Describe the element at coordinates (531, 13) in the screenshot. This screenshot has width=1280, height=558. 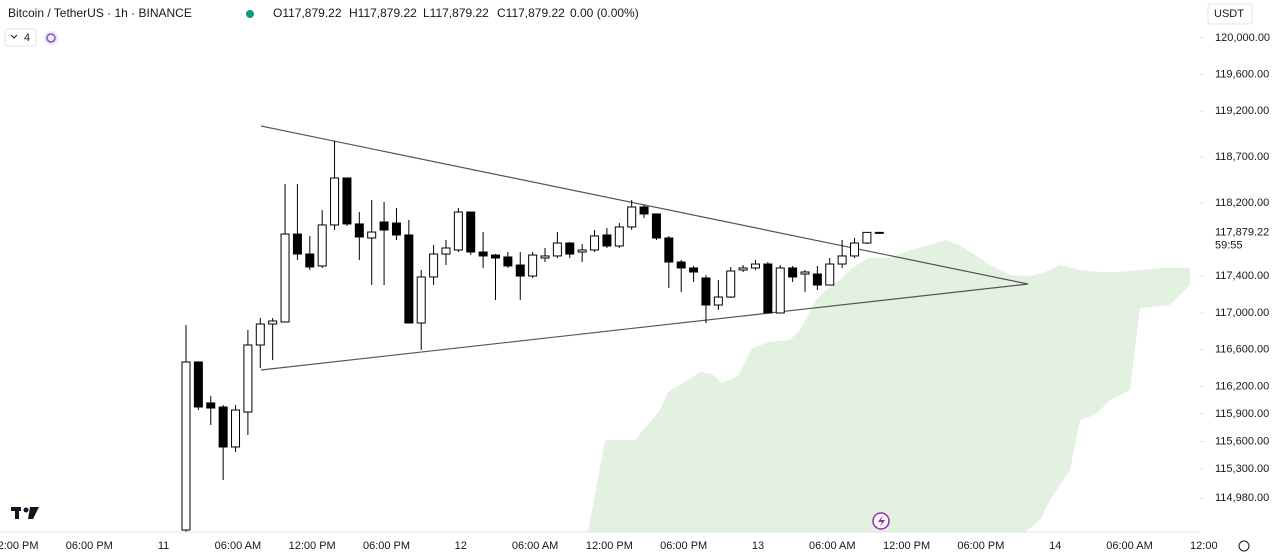
I see `ohlc-close: C117,879.22` at that location.